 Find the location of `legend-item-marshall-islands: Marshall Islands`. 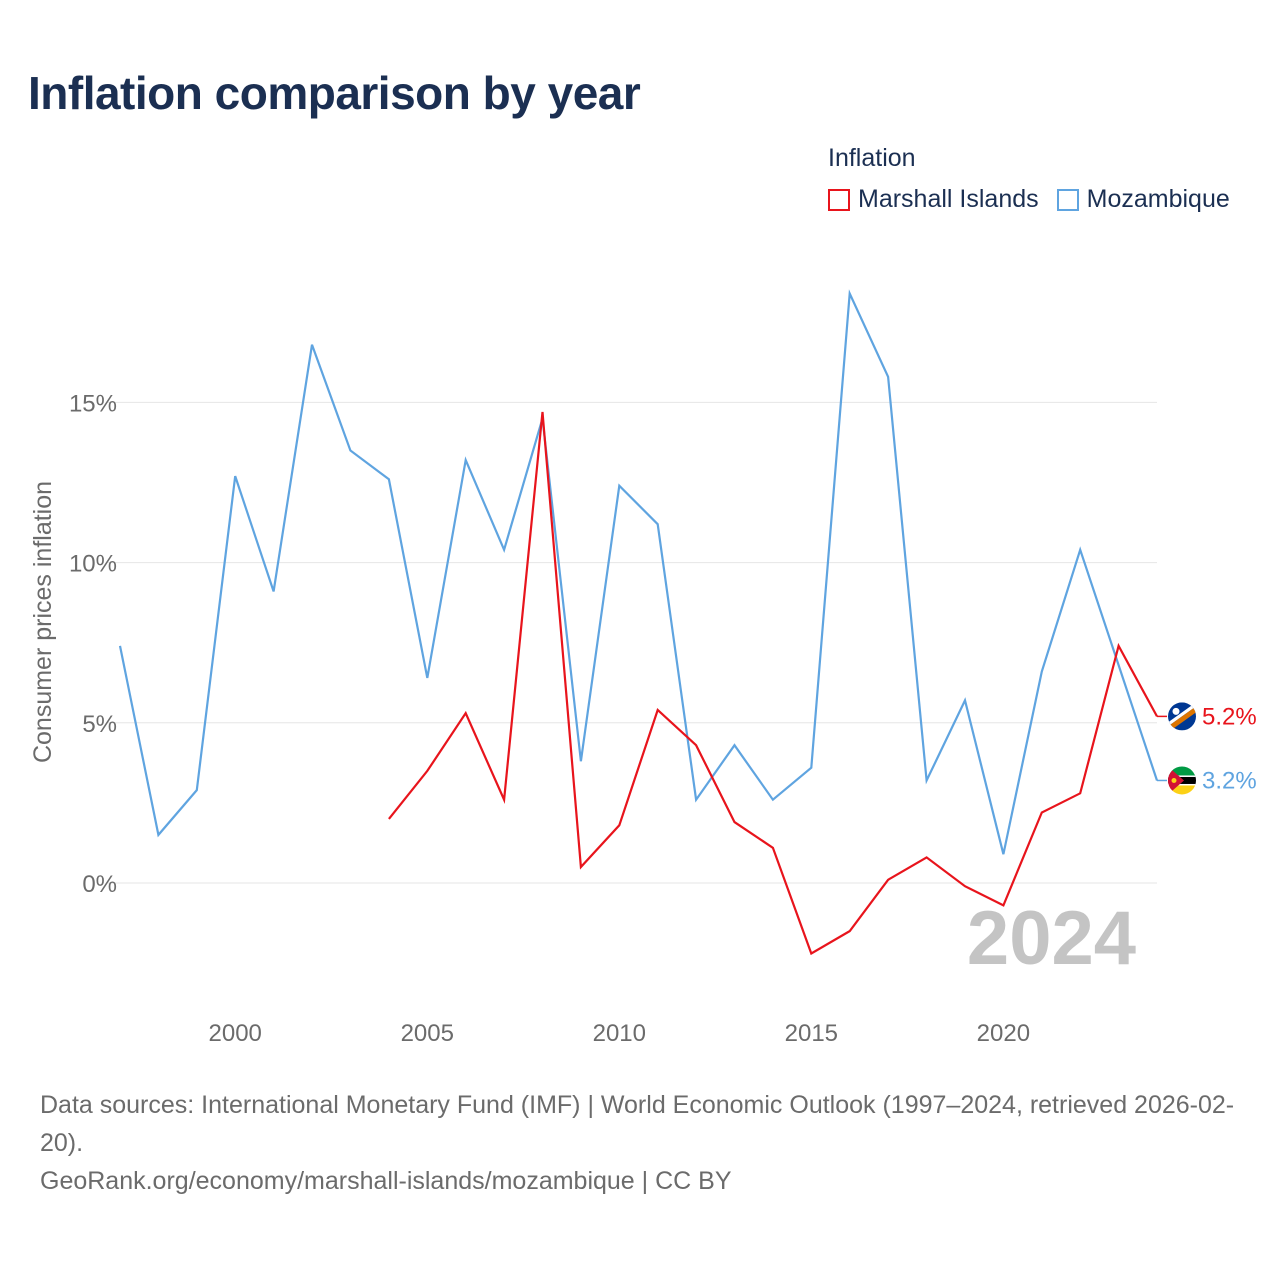

legend-item-marshall-islands: Marshall Islands is located at coordinates (933, 199).